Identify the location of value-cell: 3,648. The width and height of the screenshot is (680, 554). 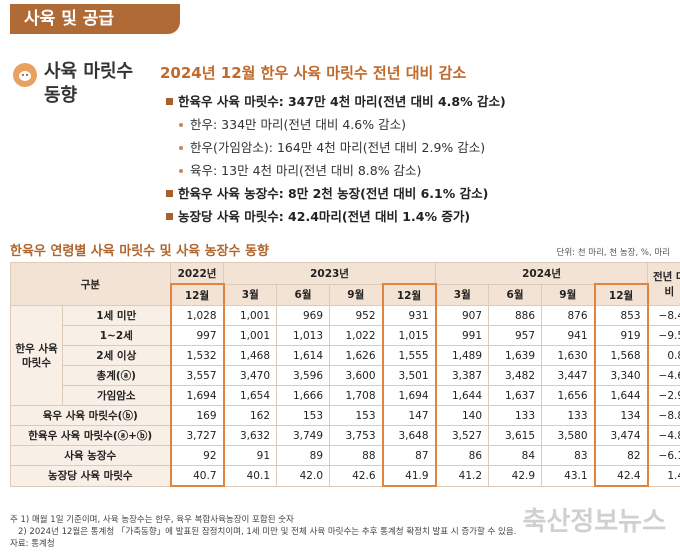
(409, 435).